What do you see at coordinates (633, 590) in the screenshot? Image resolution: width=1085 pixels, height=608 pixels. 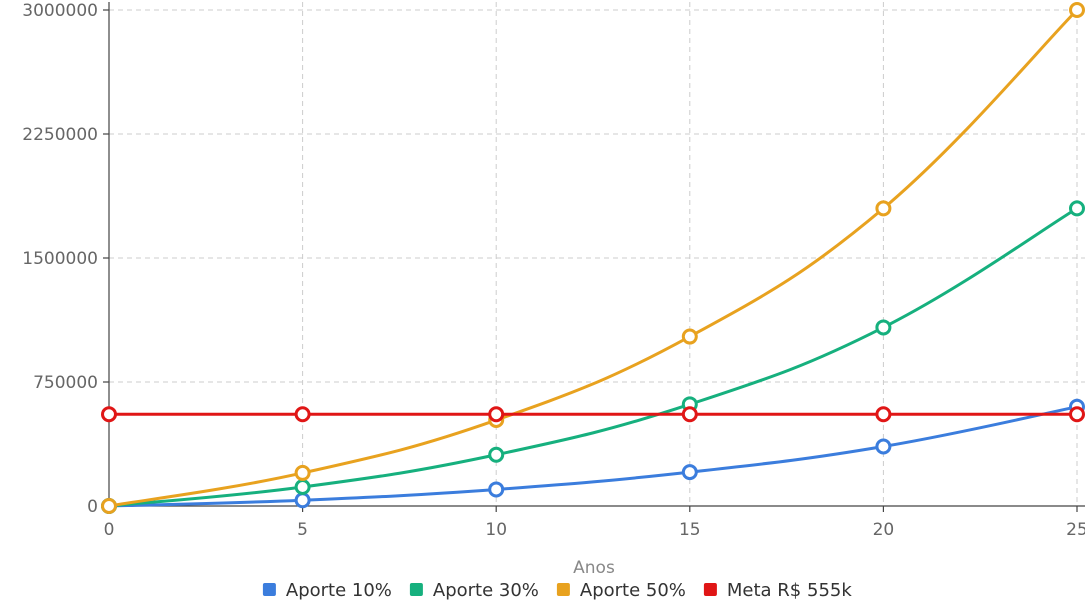 I see `legend-label: Aporte 50%` at bounding box center [633, 590].